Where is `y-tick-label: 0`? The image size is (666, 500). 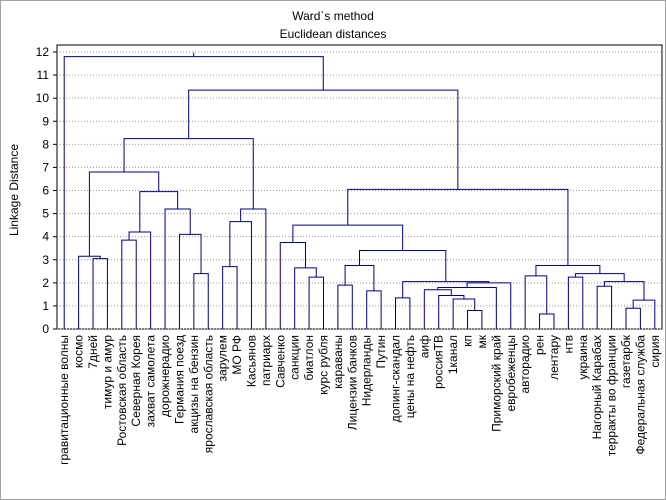 y-tick-label: 0 is located at coordinates (45, 329).